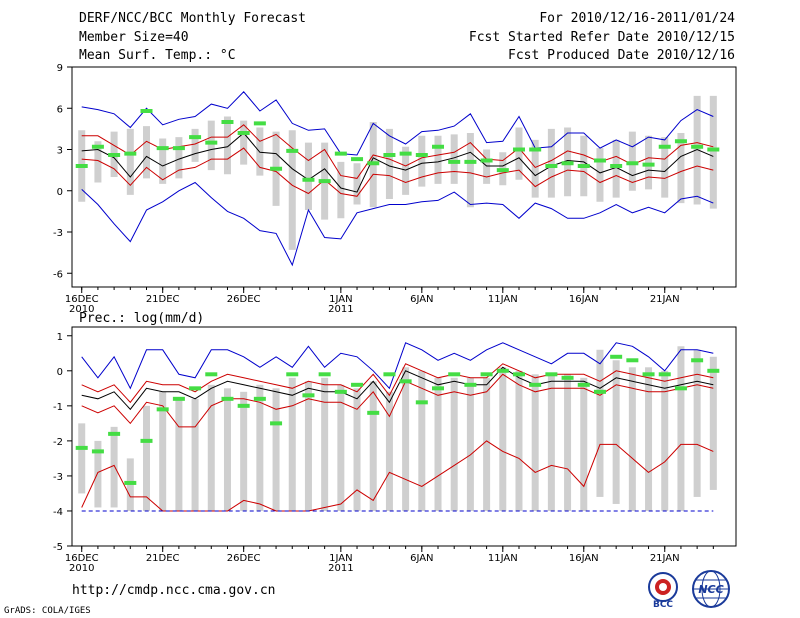 The image size is (800, 618). Describe the element at coordinates (711, 589) in the screenshot. I see `ncc-logo: NCC` at that location.